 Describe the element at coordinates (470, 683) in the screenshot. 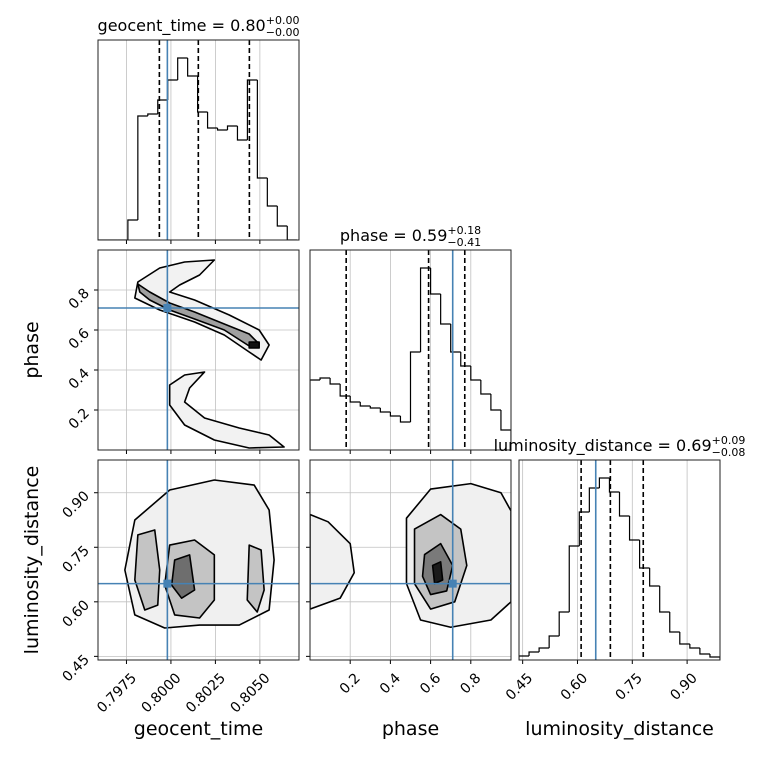

I see `x-tick-label: 0.8` at that location.